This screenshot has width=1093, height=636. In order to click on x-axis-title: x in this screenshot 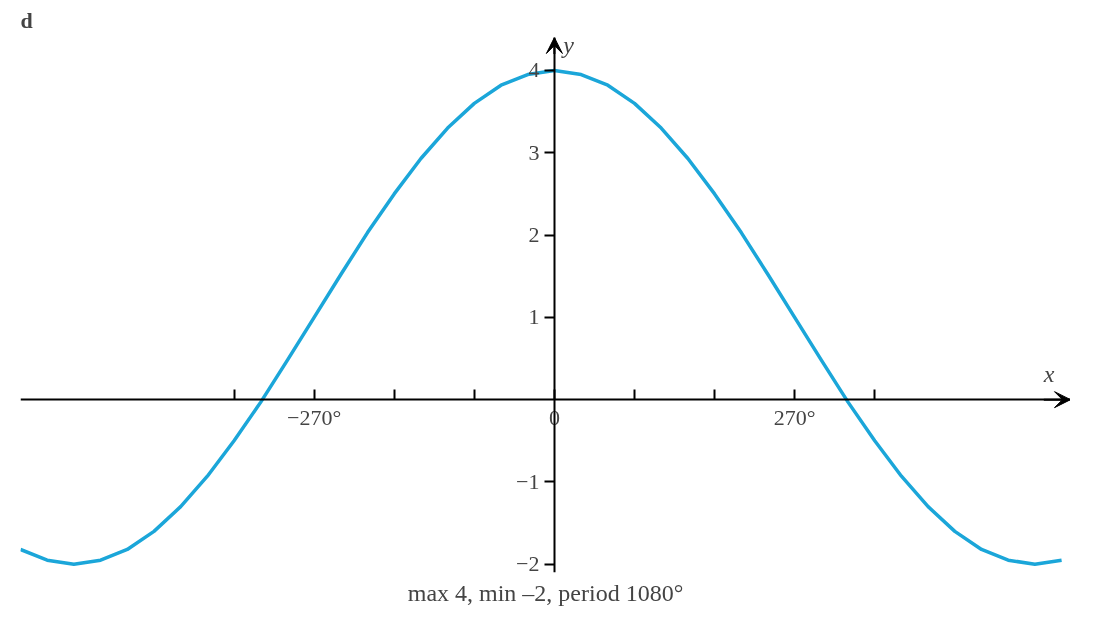, I will do `click(1048, 374)`.